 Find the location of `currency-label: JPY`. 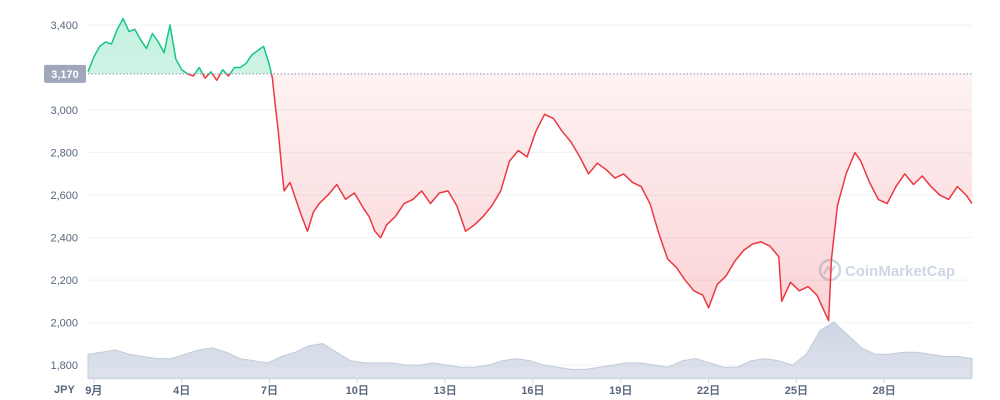

currency-label: JPY is located at coordinates (64, 390).